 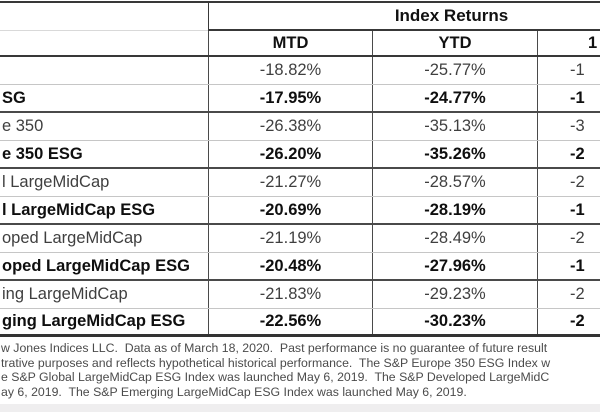 I want to click on table-row: e 350 ESG -26.20% -35.26% -2, so click(x=300, y=155).